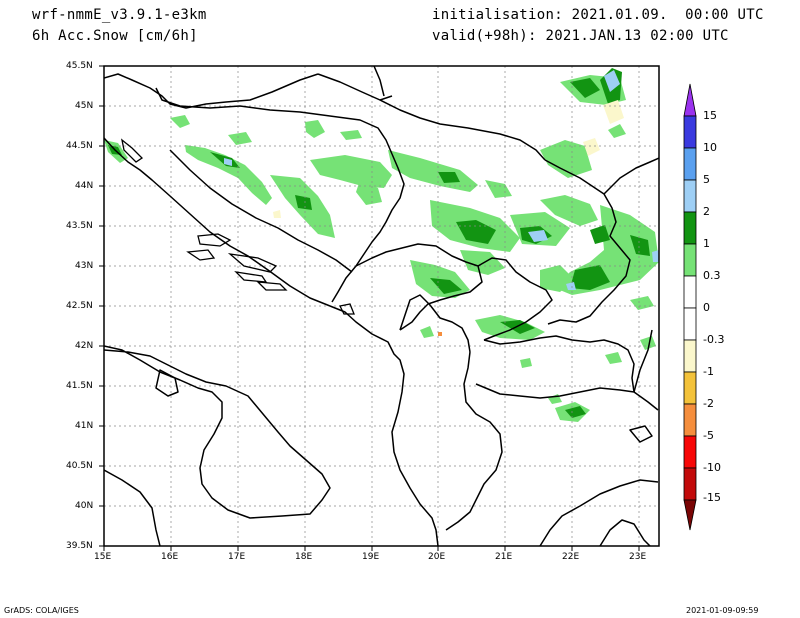  I want to click on colorbar-label: 2, so click(706, 211).